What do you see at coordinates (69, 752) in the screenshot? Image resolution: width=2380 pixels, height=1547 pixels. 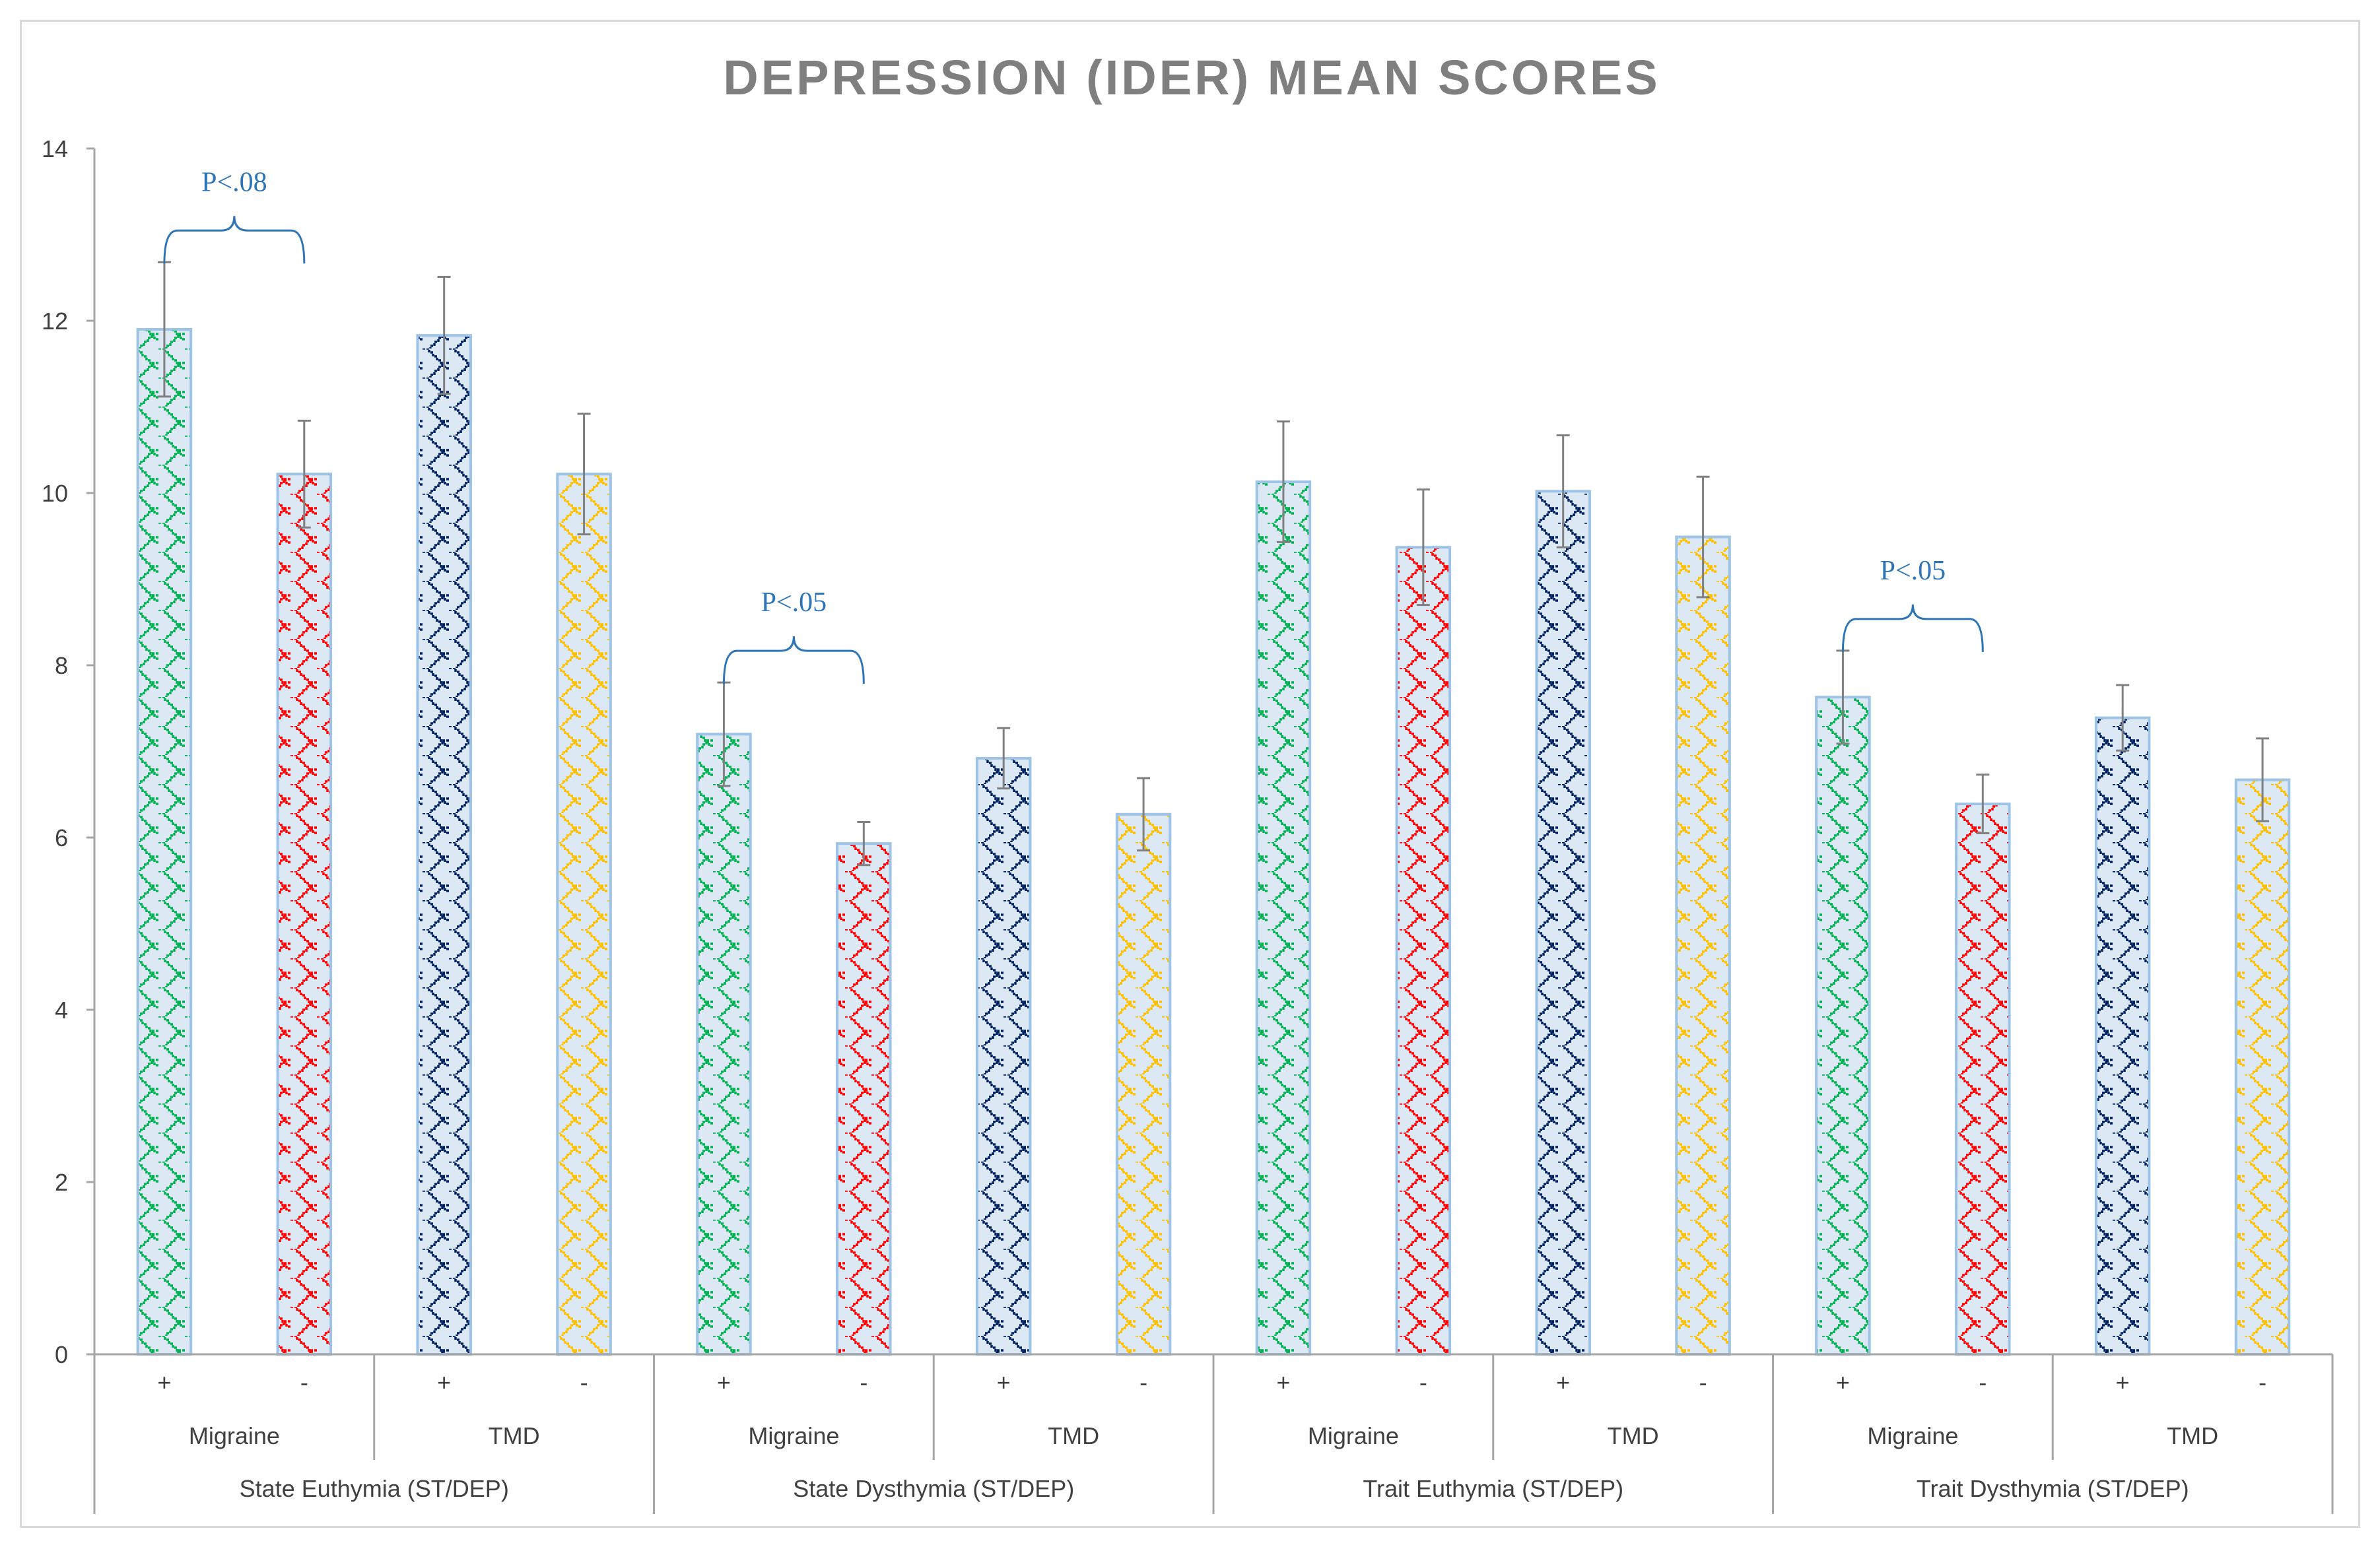 I see `y-axis: 0 2 4 6 8 10 12 14` at bounding box center [69, 752].